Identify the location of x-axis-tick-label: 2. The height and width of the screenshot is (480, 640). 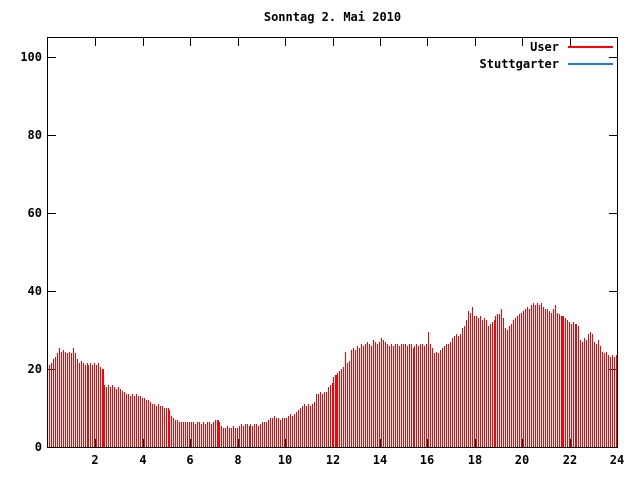
(95, 460).